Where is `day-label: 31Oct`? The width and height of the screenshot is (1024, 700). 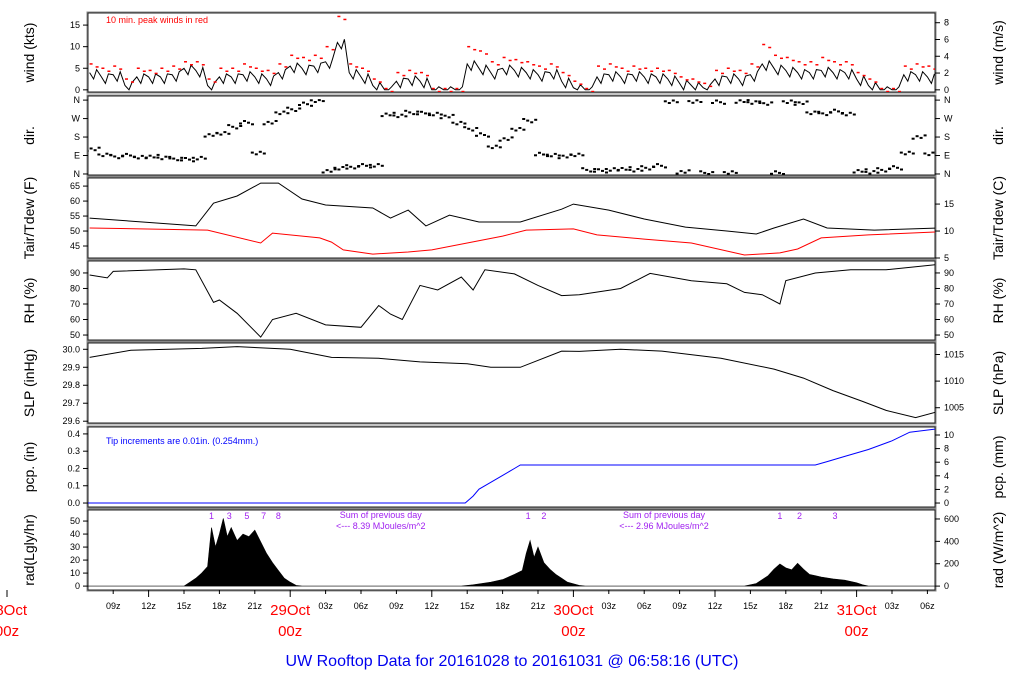
day-label: 31Oct is located at coordinates (857, 610).